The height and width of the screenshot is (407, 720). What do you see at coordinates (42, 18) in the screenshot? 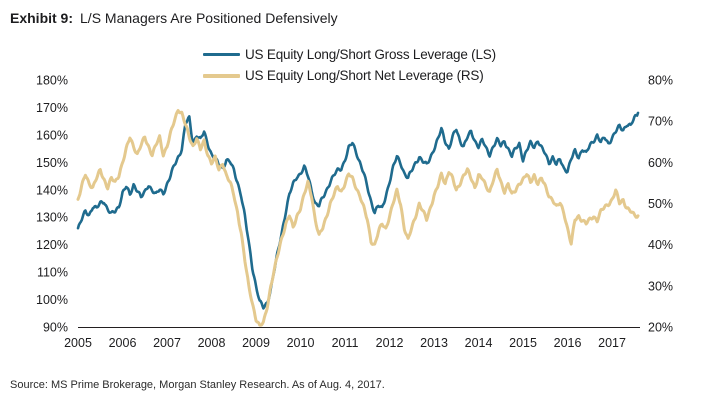
I see `exhibit-number: Exhibit 9:` at bounding box center [42, 18].